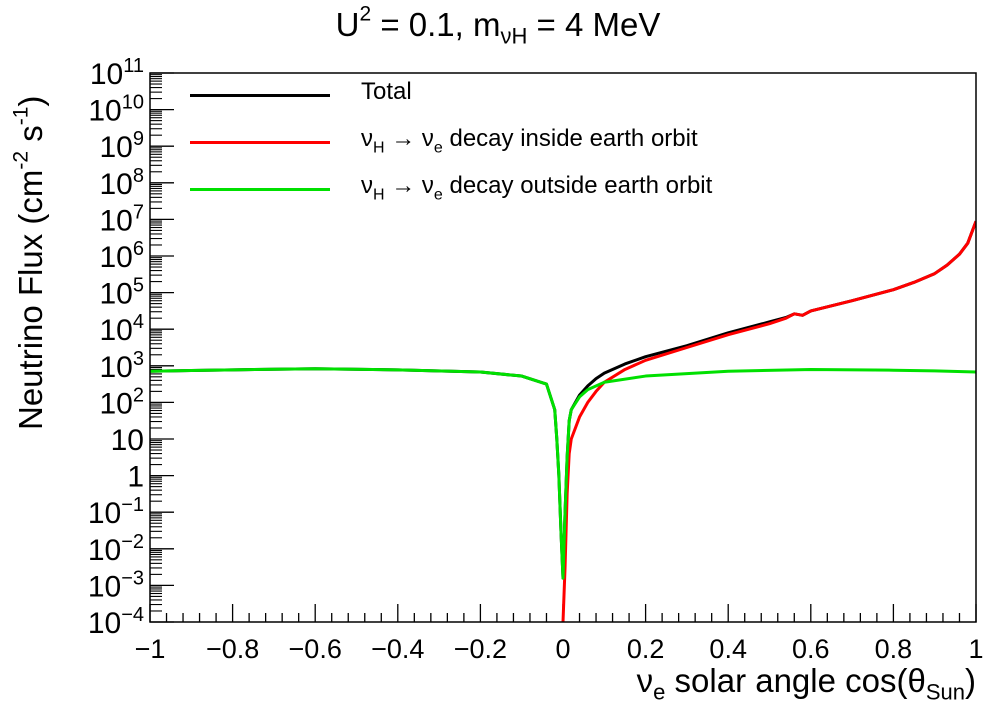  What do you see at coordinates (480, 649) in the screenshot?
I see `x-tick-label: −0.2` at bounding box center [480, 649].